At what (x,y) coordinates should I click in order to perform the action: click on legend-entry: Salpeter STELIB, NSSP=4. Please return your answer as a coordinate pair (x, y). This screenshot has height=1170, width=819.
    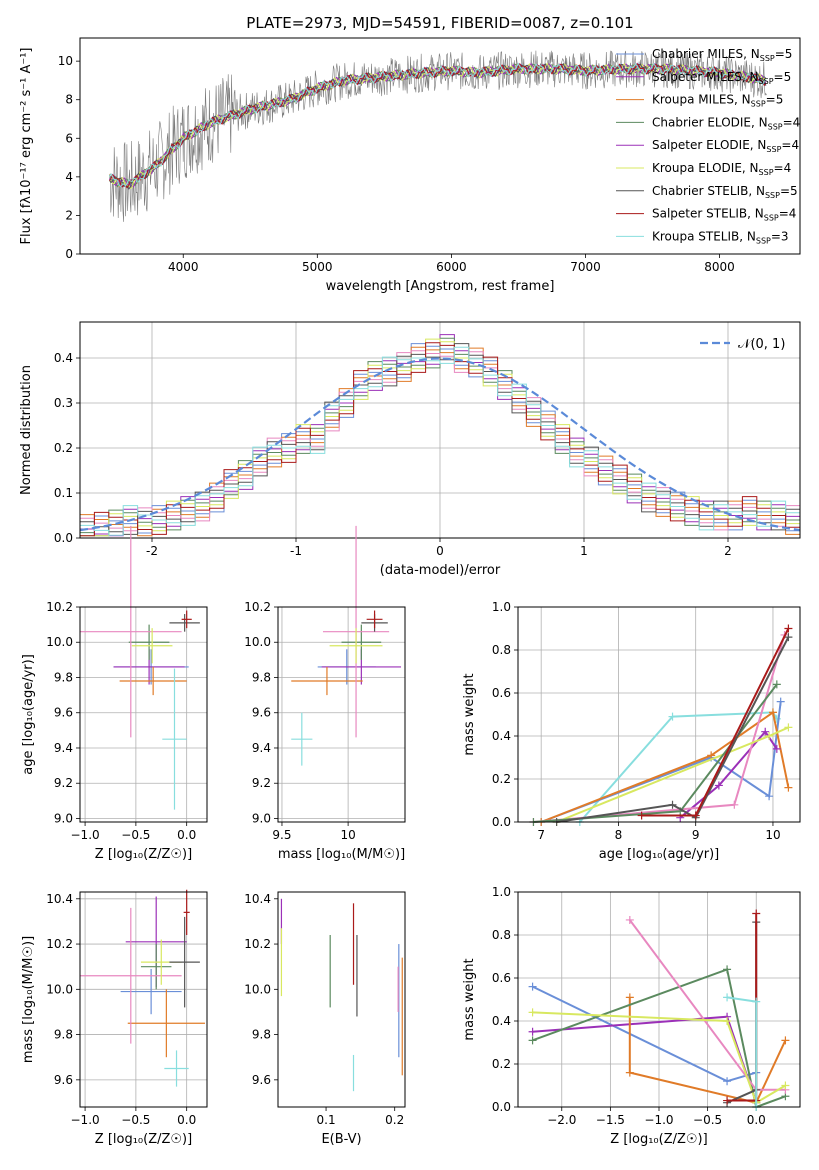
    Looking at the image, I should click on (724, 215).